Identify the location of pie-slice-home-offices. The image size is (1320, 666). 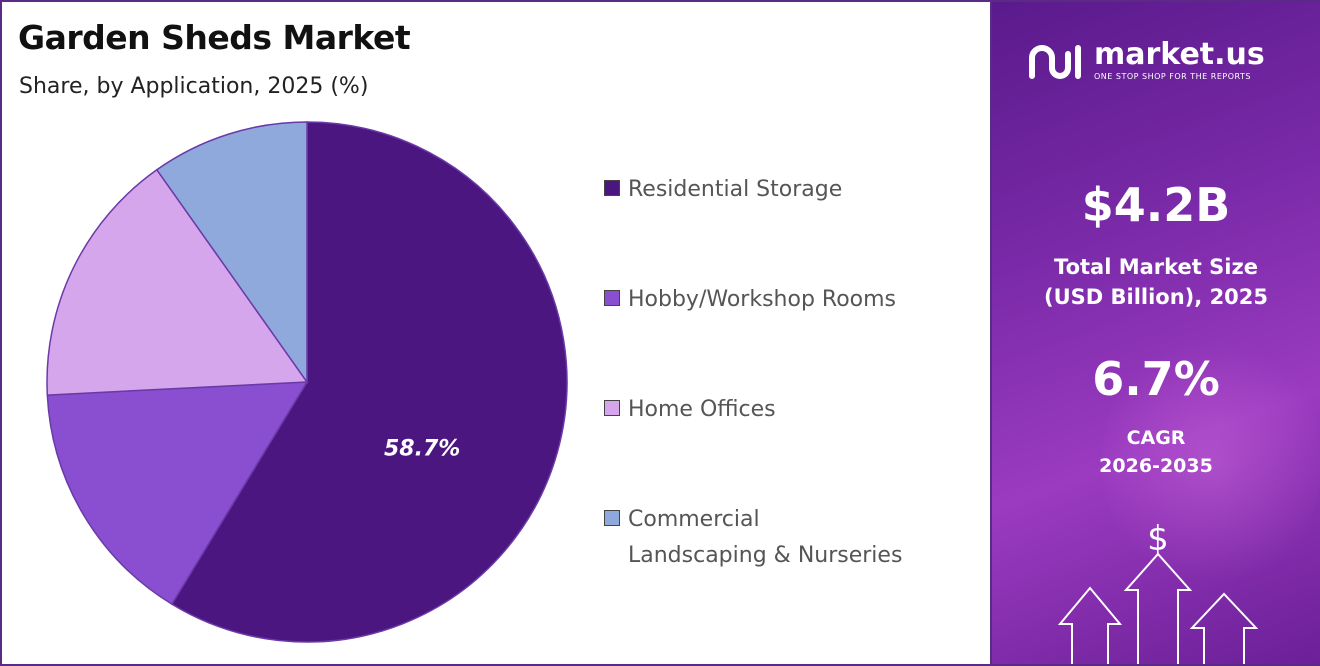
(177, 282).